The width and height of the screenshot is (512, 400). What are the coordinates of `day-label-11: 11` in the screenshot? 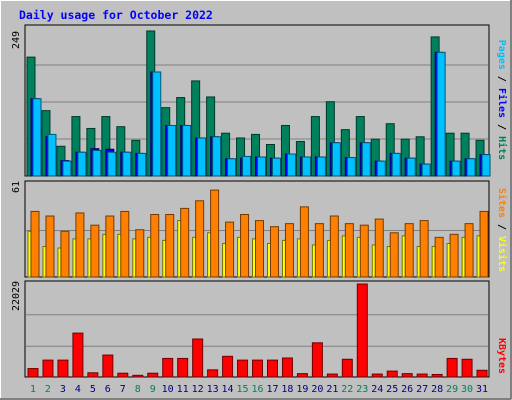 It's located at (183, 389).